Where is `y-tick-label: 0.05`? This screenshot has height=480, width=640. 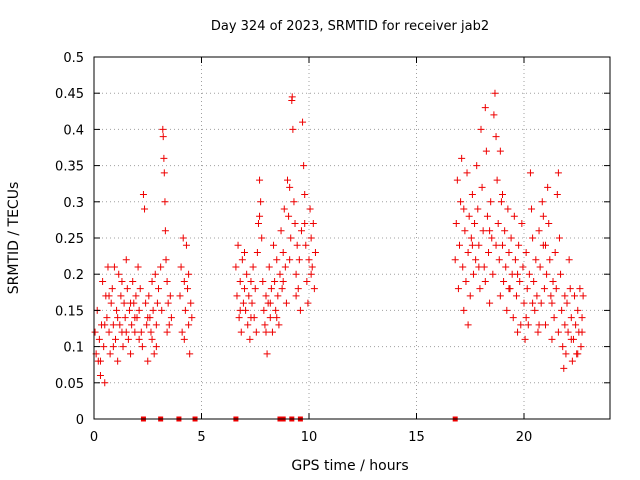
y-tick-label: 0.05 is located at coordinates (69, 384).